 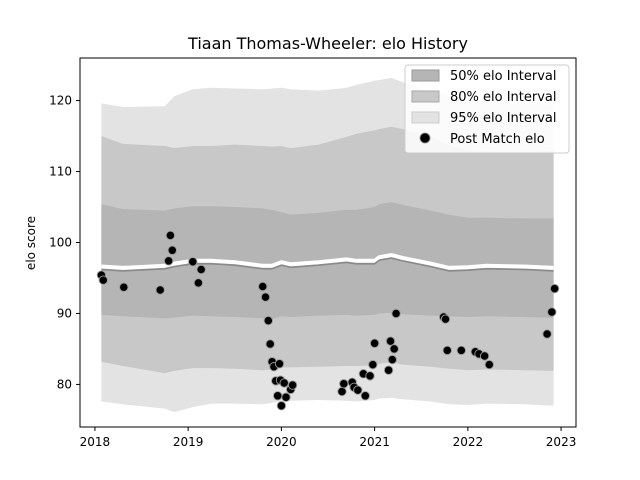 What do you see at coordinates (503, 76) in the screenshot?
I see `legend-label-50: 50% elo Interval` at bounding box center [503, 76].